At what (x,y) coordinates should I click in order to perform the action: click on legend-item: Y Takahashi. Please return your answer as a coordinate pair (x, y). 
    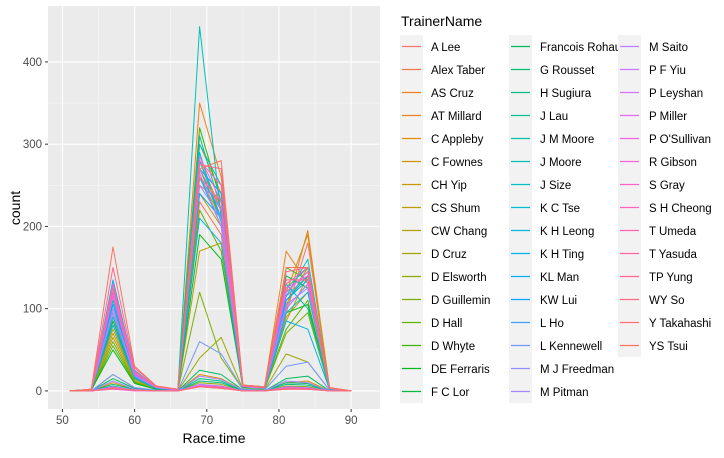
    Looking at the image, I should click on (664, 322).